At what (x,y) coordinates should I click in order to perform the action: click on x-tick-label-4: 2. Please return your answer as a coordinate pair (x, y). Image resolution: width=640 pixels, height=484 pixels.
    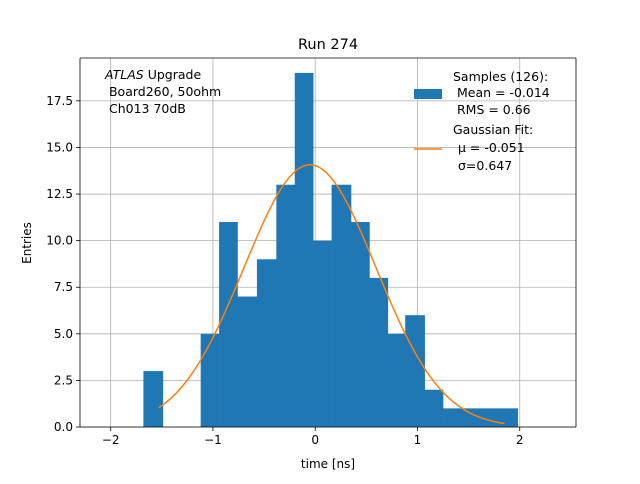
    Looking at the image, I should click on (520, 440).